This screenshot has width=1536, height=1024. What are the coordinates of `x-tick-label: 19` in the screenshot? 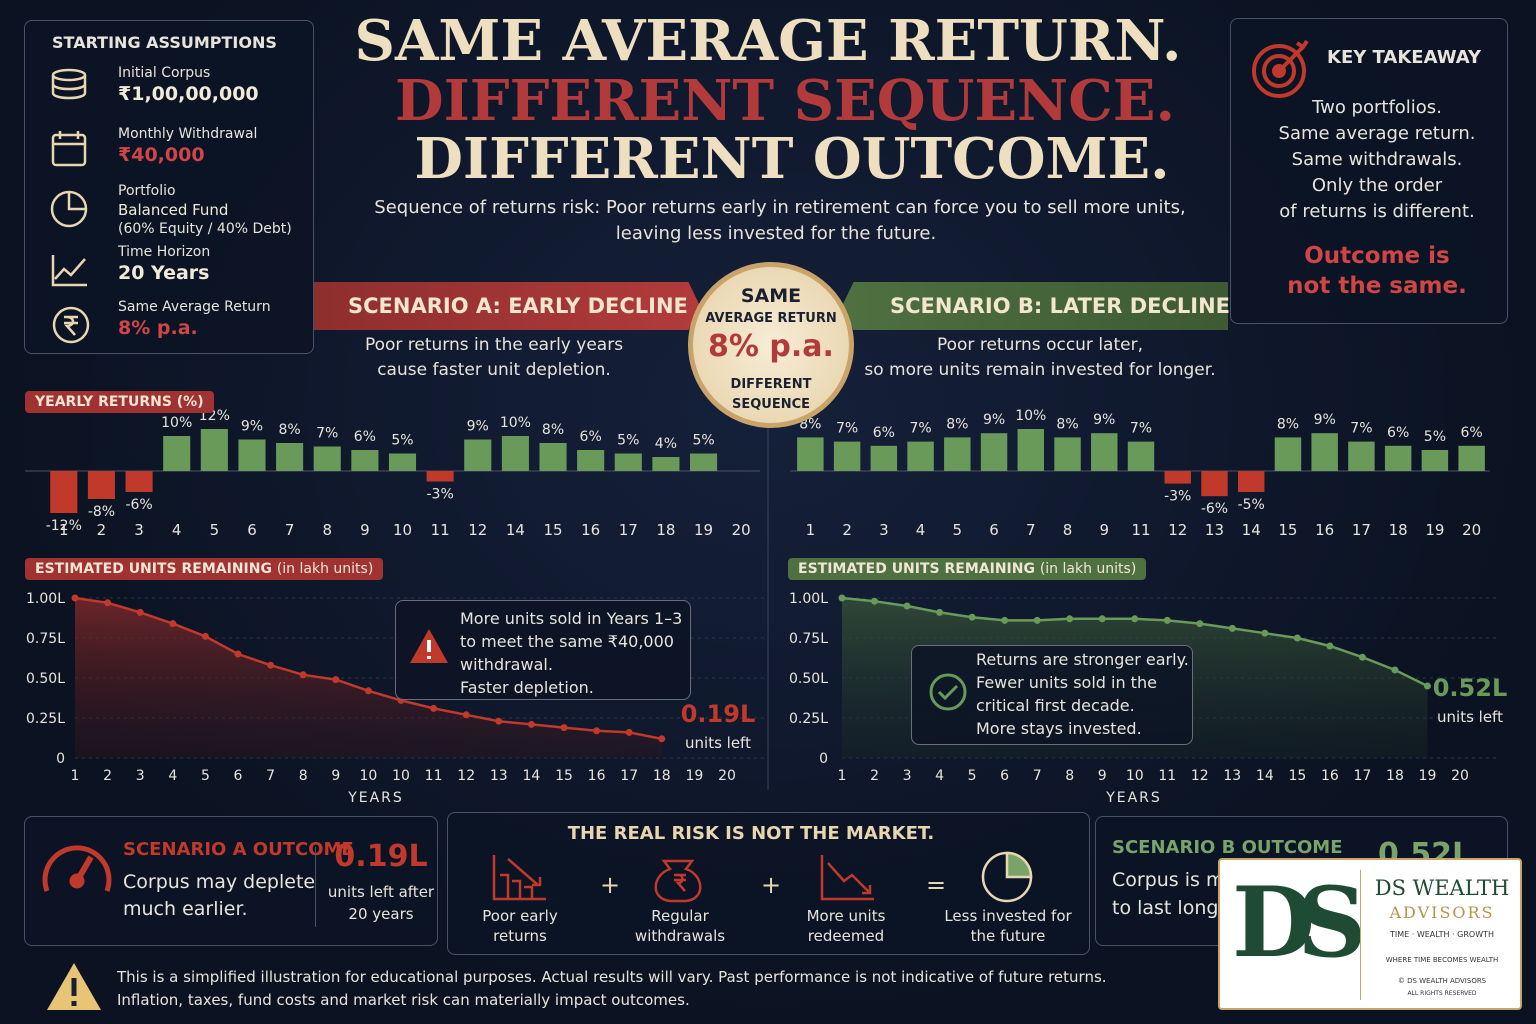 It's located at (703, 530).